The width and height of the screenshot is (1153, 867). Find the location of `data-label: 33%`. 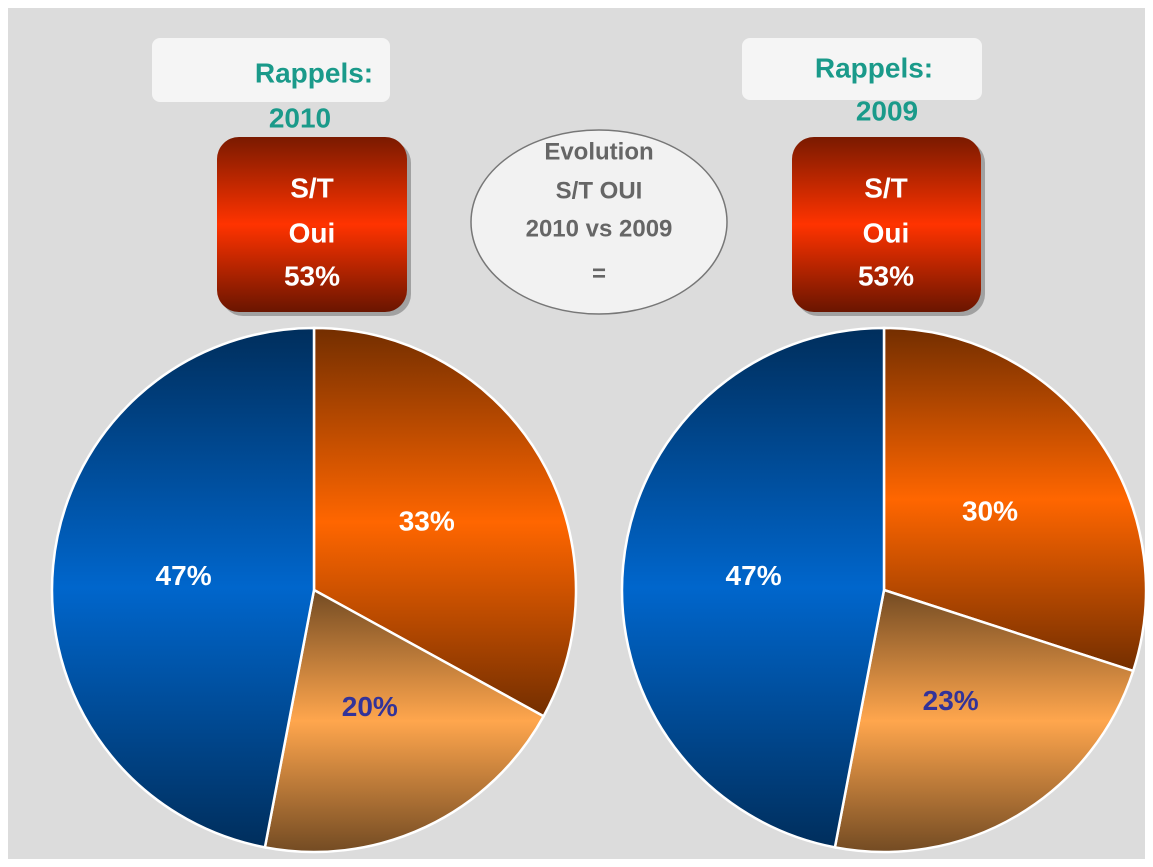

data-label: 33% is located at coordinates (427, 521).